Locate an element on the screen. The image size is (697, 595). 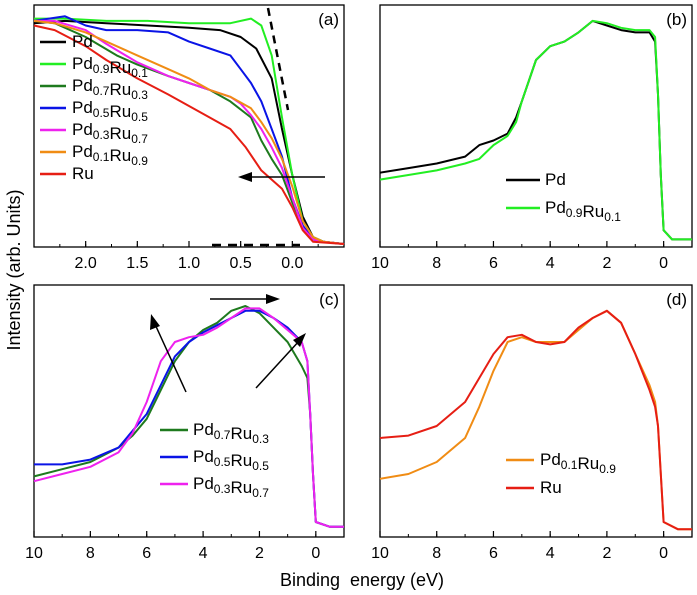
intensity-arrow-right is located at coordinates (278, 364).